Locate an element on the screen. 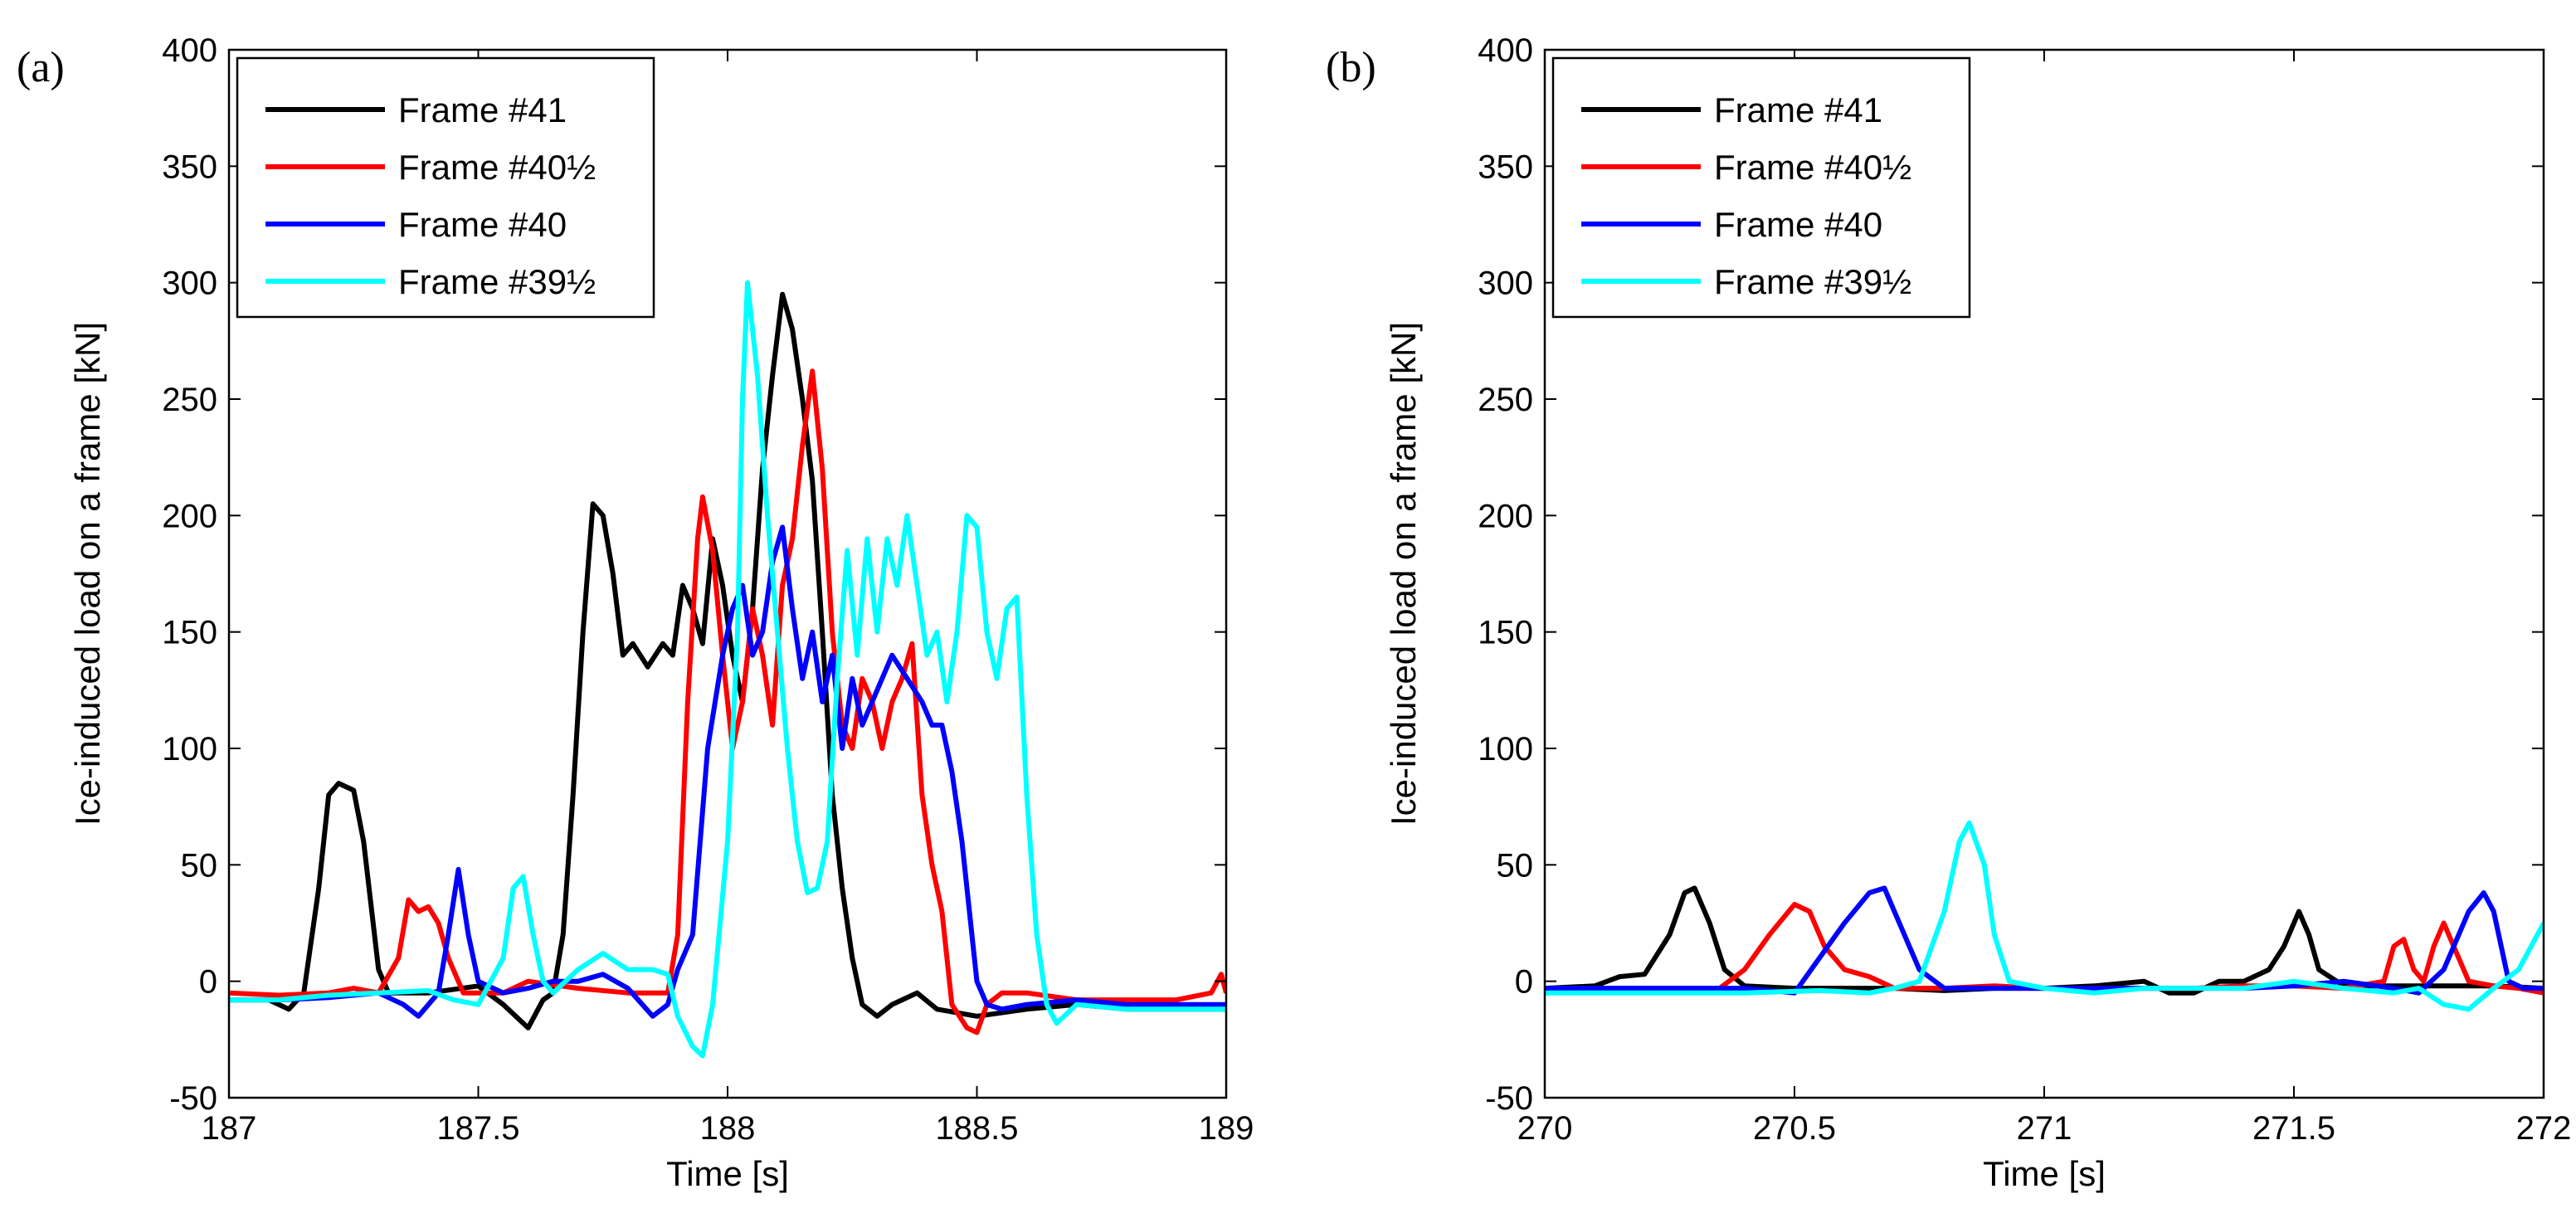  x-tick-label: 270 is located at coordinates (1545, 1128).